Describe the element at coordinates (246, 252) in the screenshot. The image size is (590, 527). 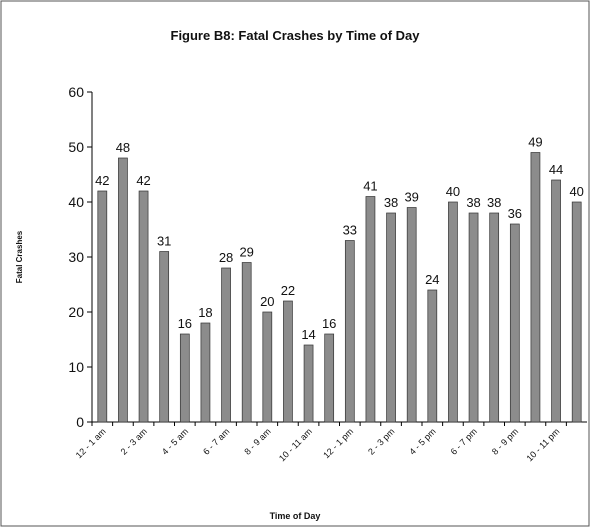
I see `data-label: 29` at that location.